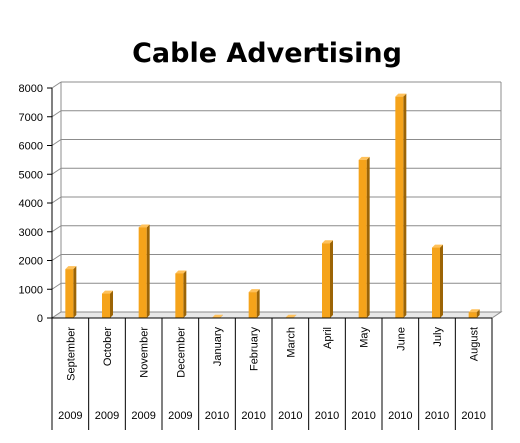  What do you see at coordinates (31, 147) in the screenshot?
I see `y-tick-label: 6000` at bounding box center [31, 147].